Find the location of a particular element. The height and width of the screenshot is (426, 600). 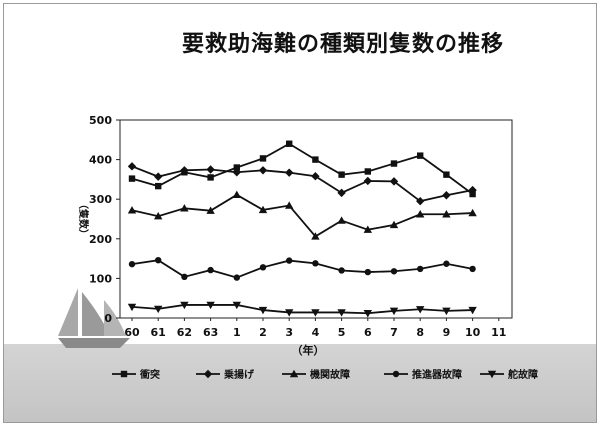

x-tick-label: 7 is located at coordinates (394, 332).